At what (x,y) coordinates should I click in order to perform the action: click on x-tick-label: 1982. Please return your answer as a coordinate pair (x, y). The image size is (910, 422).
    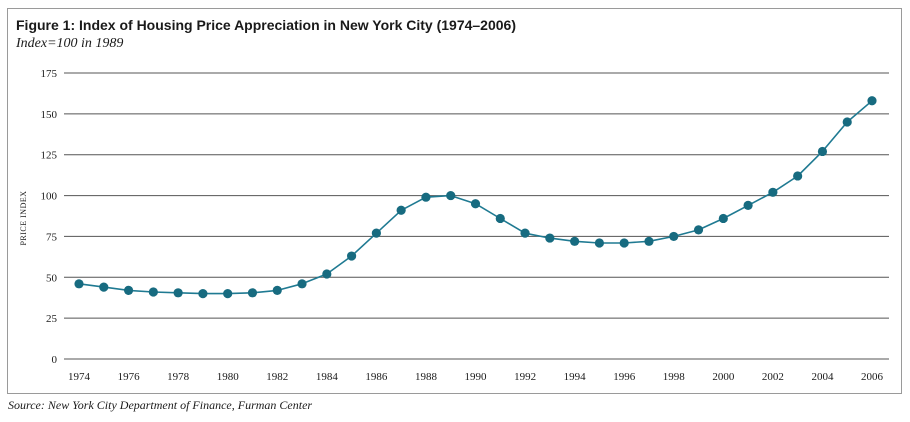
    Looking at the image, I should click on (277, 377).